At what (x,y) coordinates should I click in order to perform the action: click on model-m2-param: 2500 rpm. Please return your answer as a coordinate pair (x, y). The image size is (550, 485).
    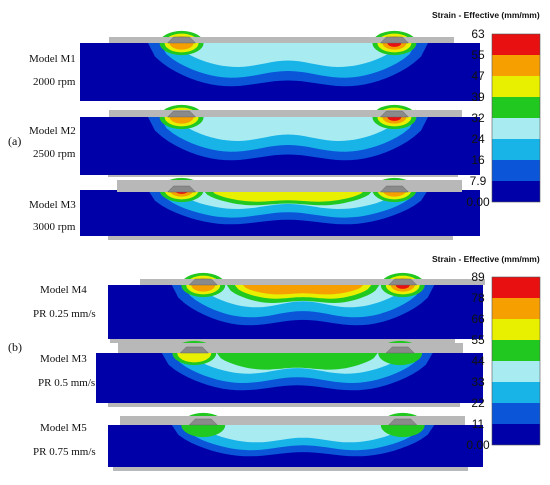
    Looking at the image, I should click on (54, 154).